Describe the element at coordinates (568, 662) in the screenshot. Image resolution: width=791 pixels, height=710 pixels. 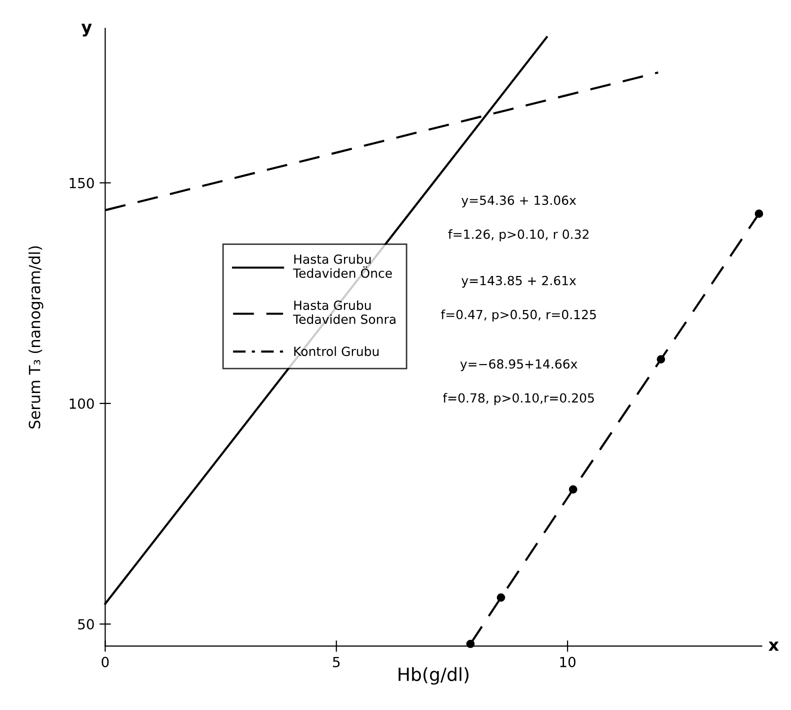
I see `x-tick-label: 10` at that location.